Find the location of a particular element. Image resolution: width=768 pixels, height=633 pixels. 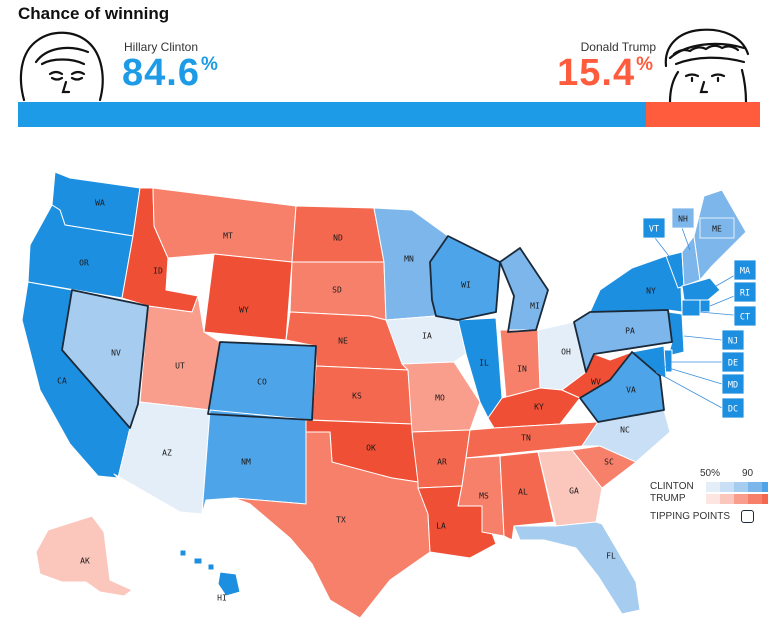

state-label-ia: IA is located at coordinates (427, 336).